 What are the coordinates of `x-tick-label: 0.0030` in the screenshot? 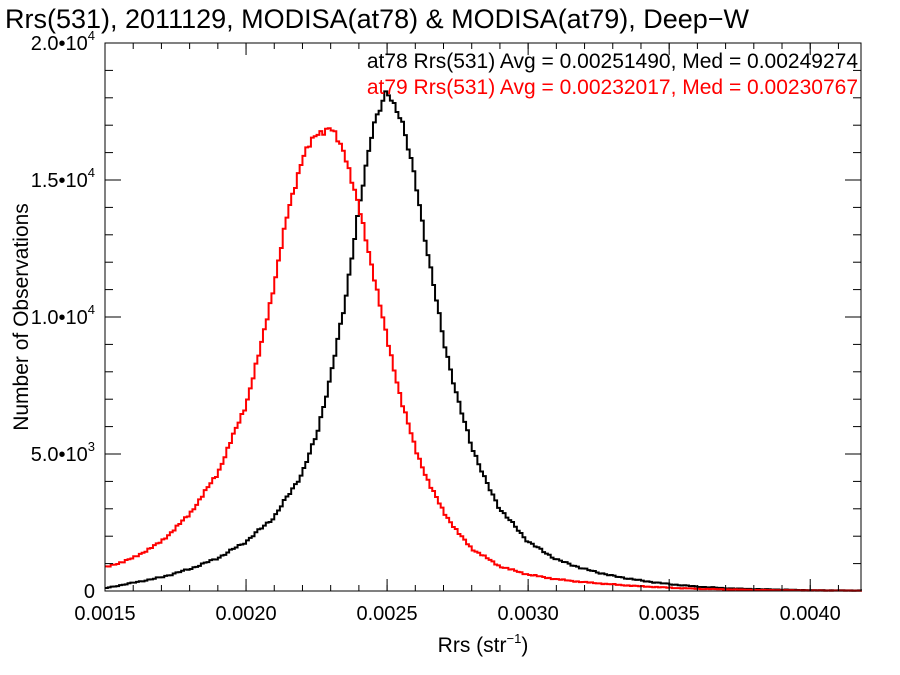 It's located at (528, 614).